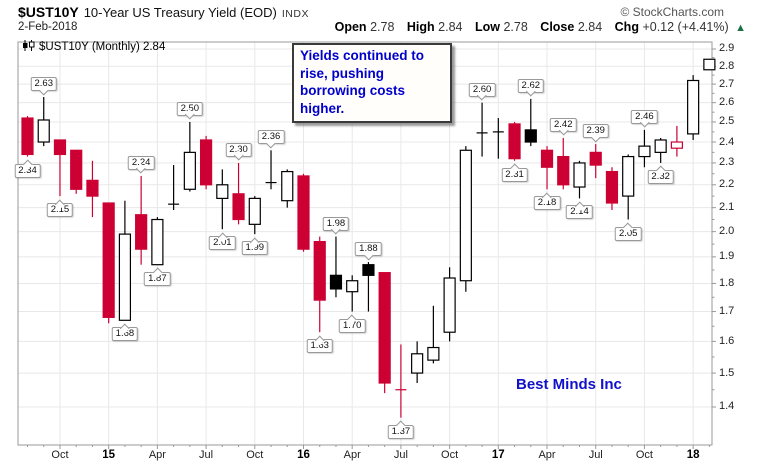 This screenshot has width=780, height=469. Describe the element at coordinates (43, 84) in the screenshot. I see `price-label-2.63: 2.63` at that location.